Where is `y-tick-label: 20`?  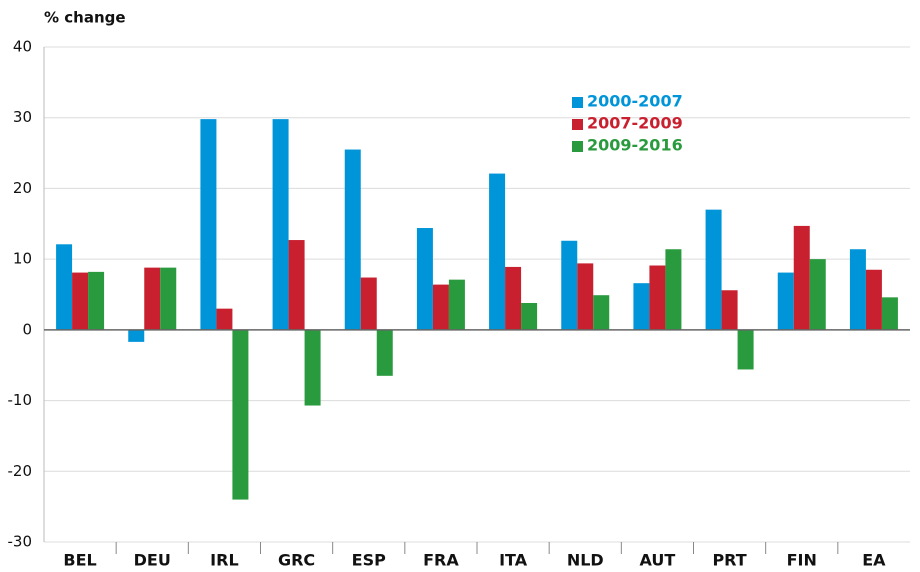 y-tick-label: 20 is located at coordinates (22, 188).